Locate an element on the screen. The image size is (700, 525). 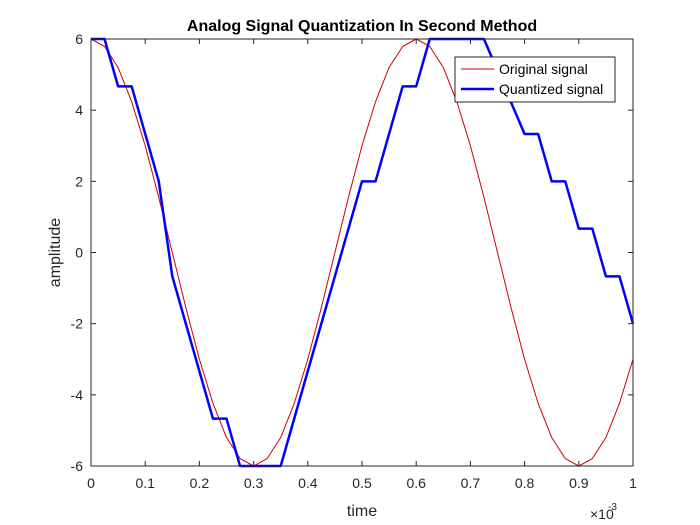
legend-label-original: Original signal is located at coordinates (543, 69).